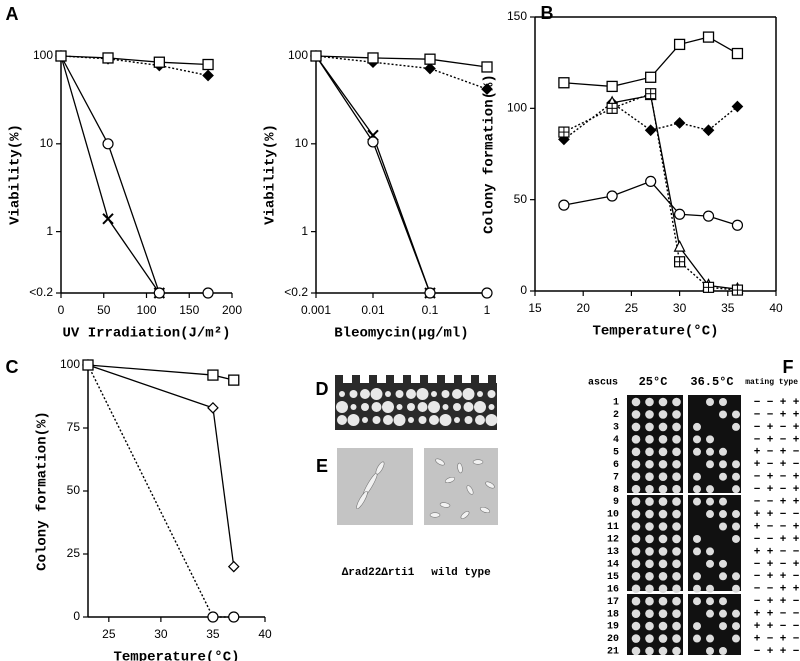 The image size is (800, 661). I want to click on x-axis-label: Bleomycin(μg/ml), so click(401, 334).